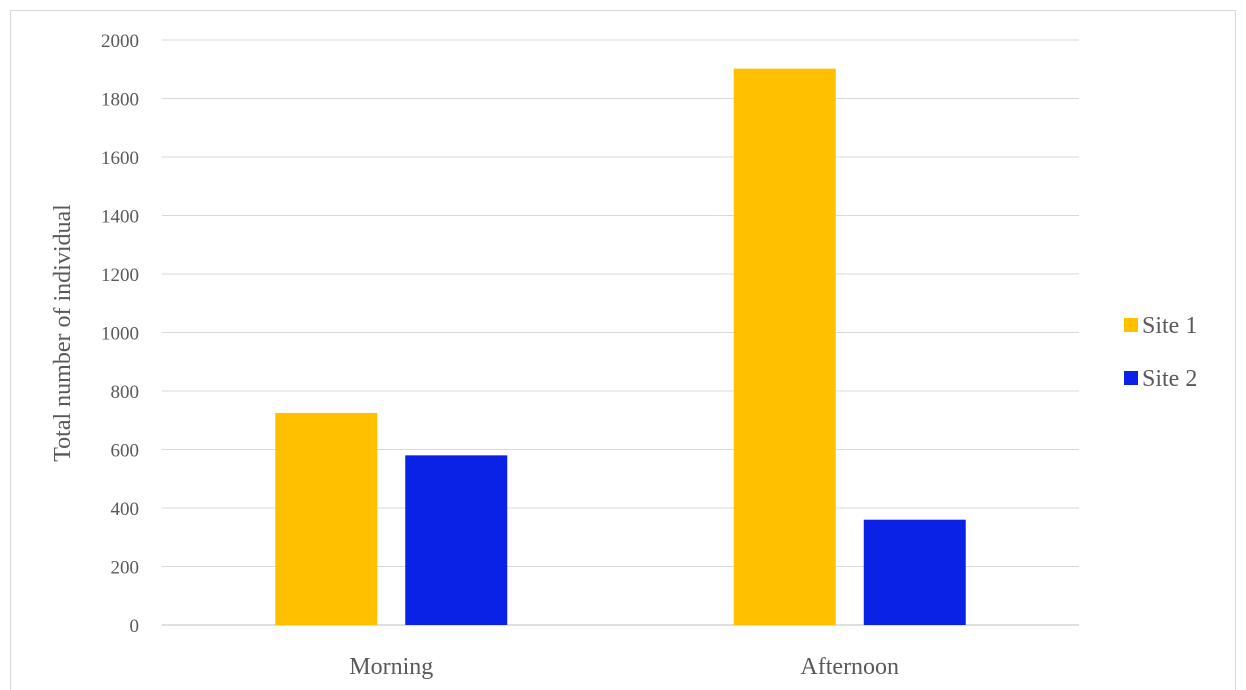 The image size is (1246, 690). What do you see at coordinates (1169, 379) in the screenshot?
I see `legend-label: Site 2` at bounding box center [1169, 379].